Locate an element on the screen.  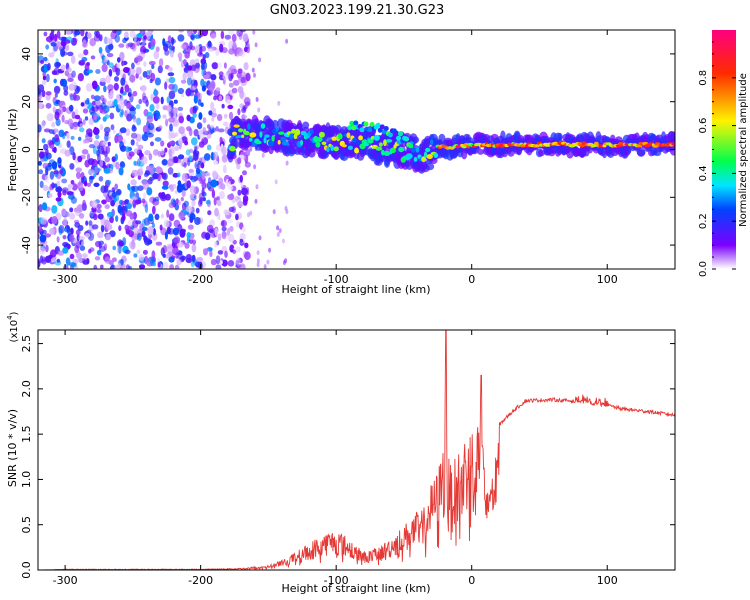
spectrogram-x-label: Height of straight line (km) is located at coordinates (355, 289).